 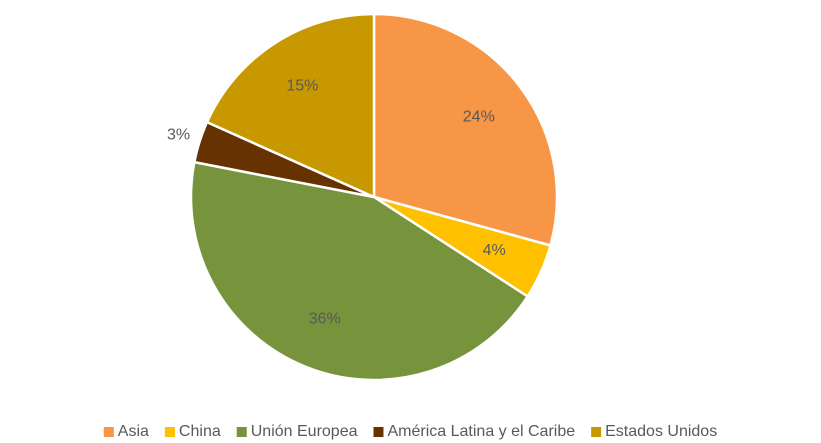 I want to click on data-label: 15%, so click(x=302, y=86).